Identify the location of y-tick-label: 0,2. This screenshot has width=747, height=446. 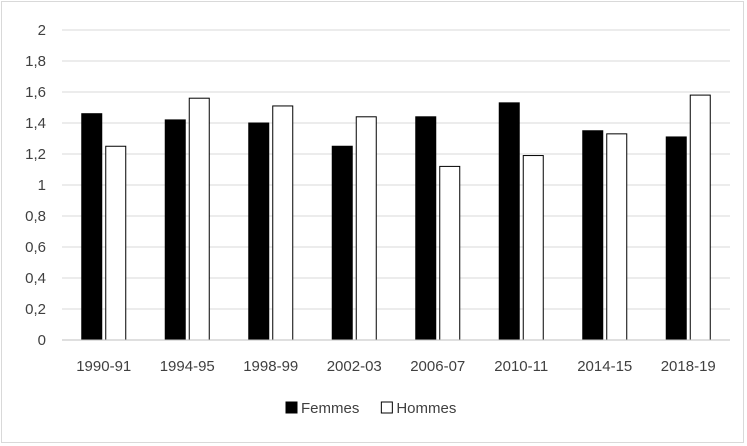
(35, 309).